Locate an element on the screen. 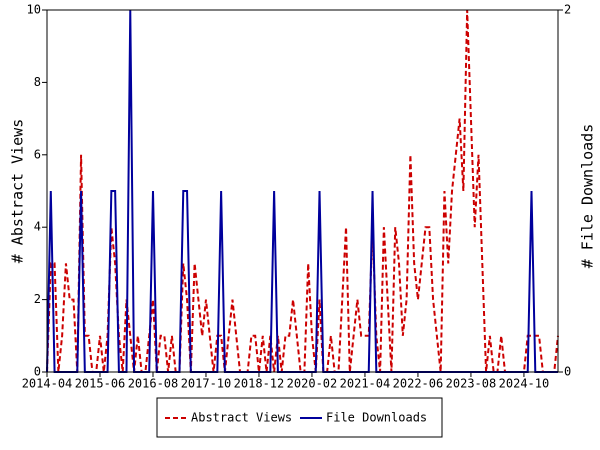 The width and height of the screenshot is (600, 450). x-tick-label: 2015-06 is located at coordinates (100, 384).